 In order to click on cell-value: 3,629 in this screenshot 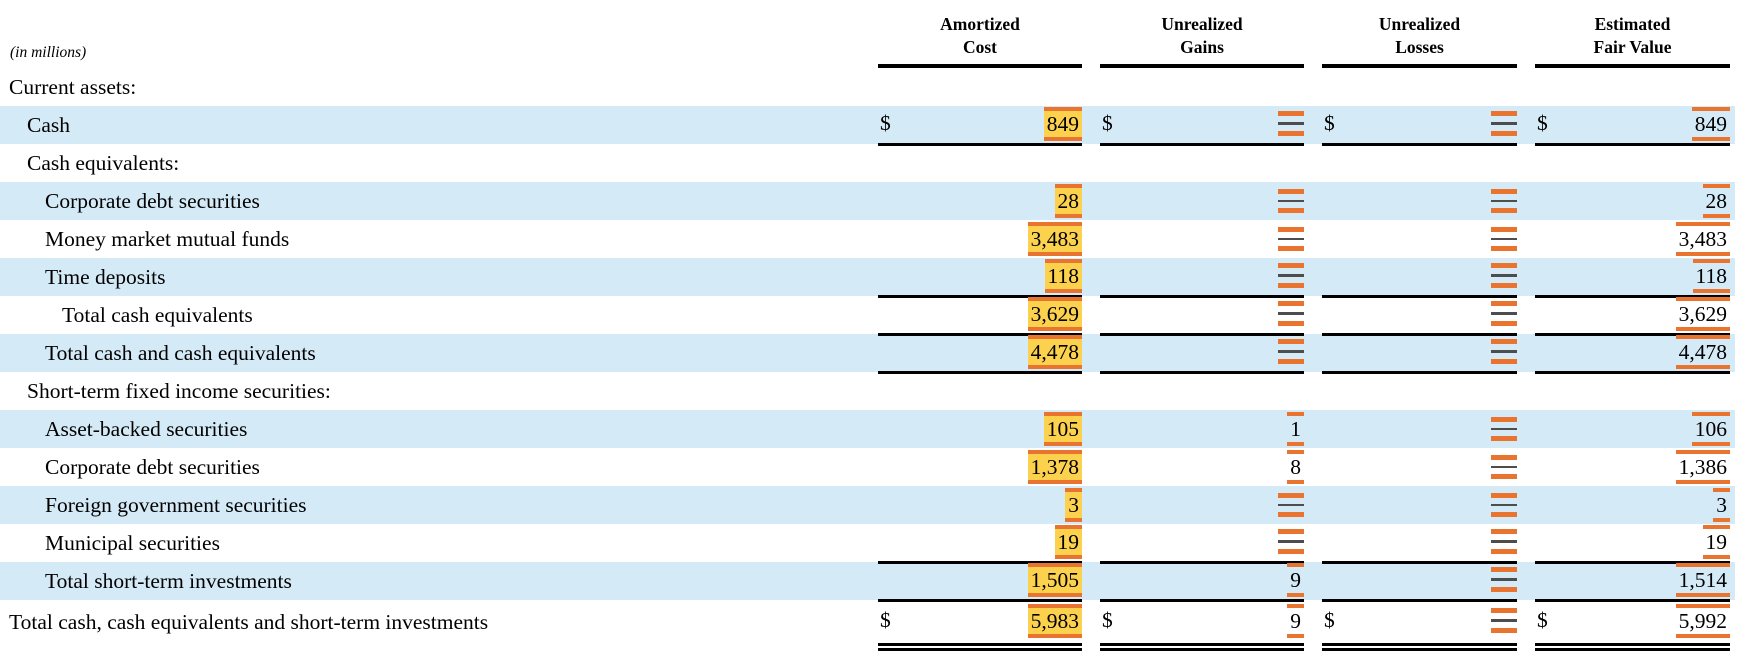, I will do `click(1702, 313)`.